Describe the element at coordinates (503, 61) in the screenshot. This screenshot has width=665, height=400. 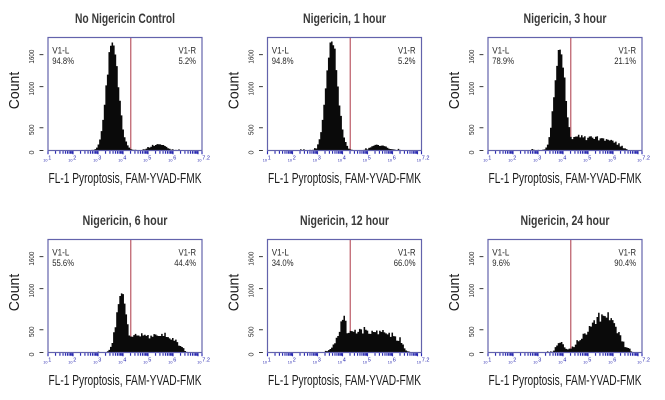
I see `svg-text: 78.9%` at that location.